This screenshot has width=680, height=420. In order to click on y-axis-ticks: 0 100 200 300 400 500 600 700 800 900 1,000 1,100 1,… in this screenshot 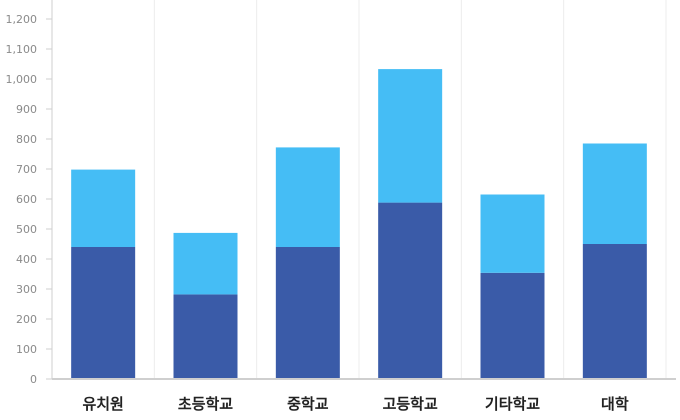, I will do `click(29, 199)`.